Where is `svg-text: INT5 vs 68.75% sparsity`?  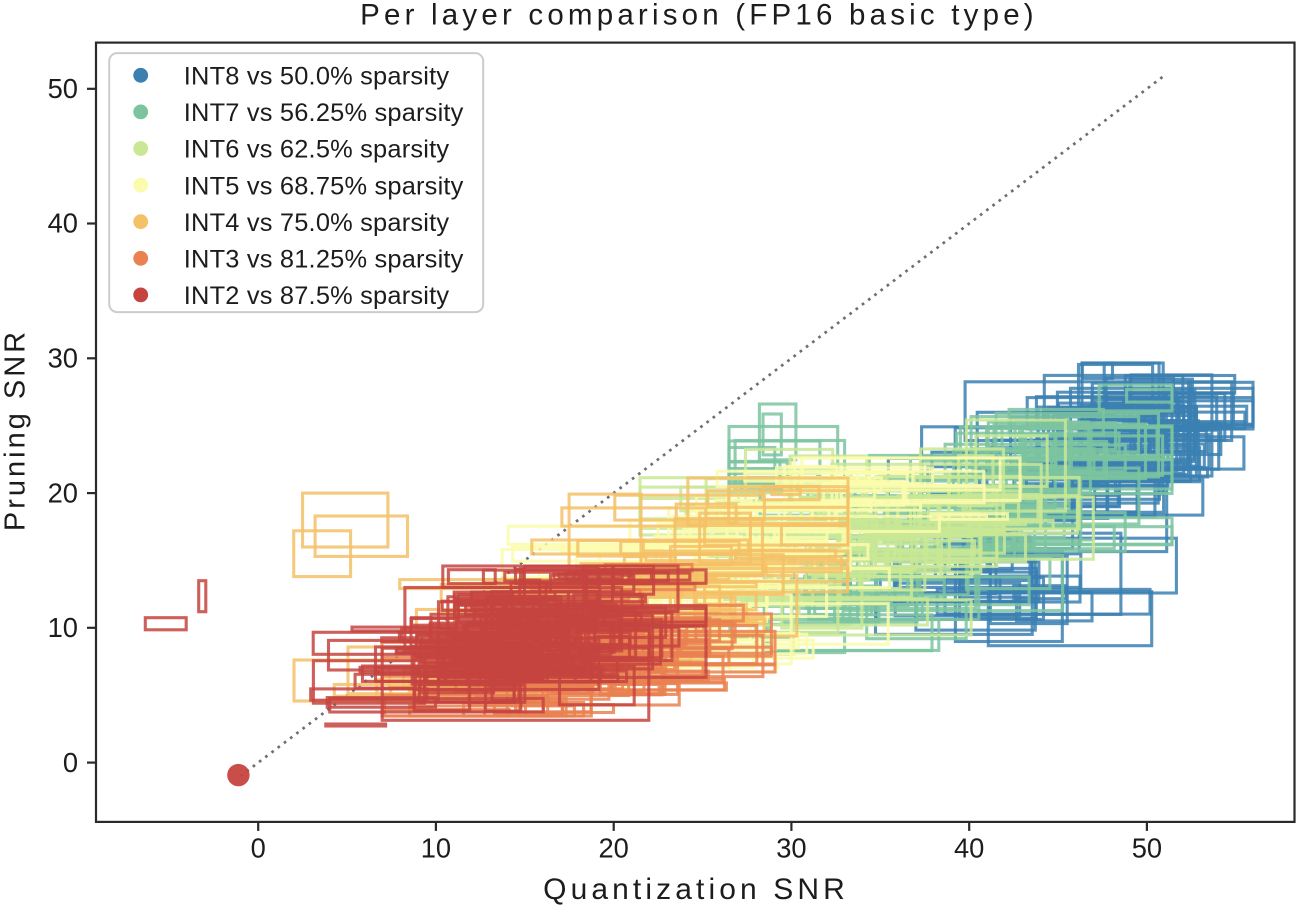 svg-text: INT5 vs 68.75% sparsity is located at coordinates (324, 186).